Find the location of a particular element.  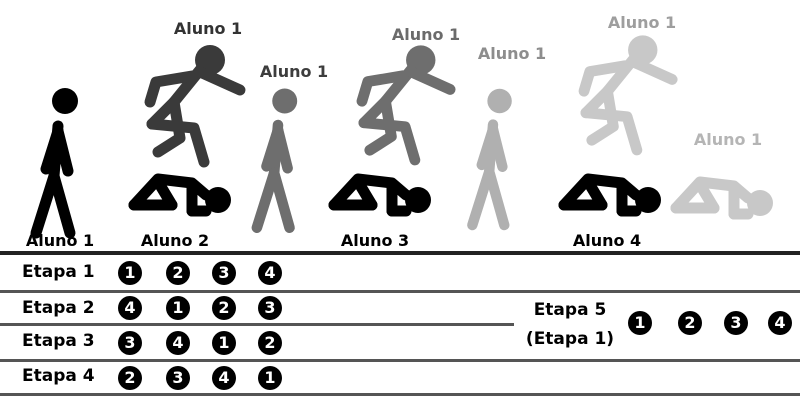

student-label-4: Aluno 4 is located at coordinates (607, 240).